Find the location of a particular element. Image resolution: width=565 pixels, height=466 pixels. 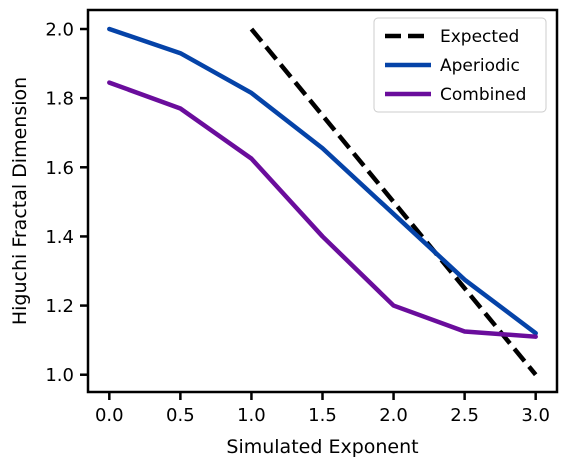

x-tick-label: 1.0 is located at coordinates (251, 415).